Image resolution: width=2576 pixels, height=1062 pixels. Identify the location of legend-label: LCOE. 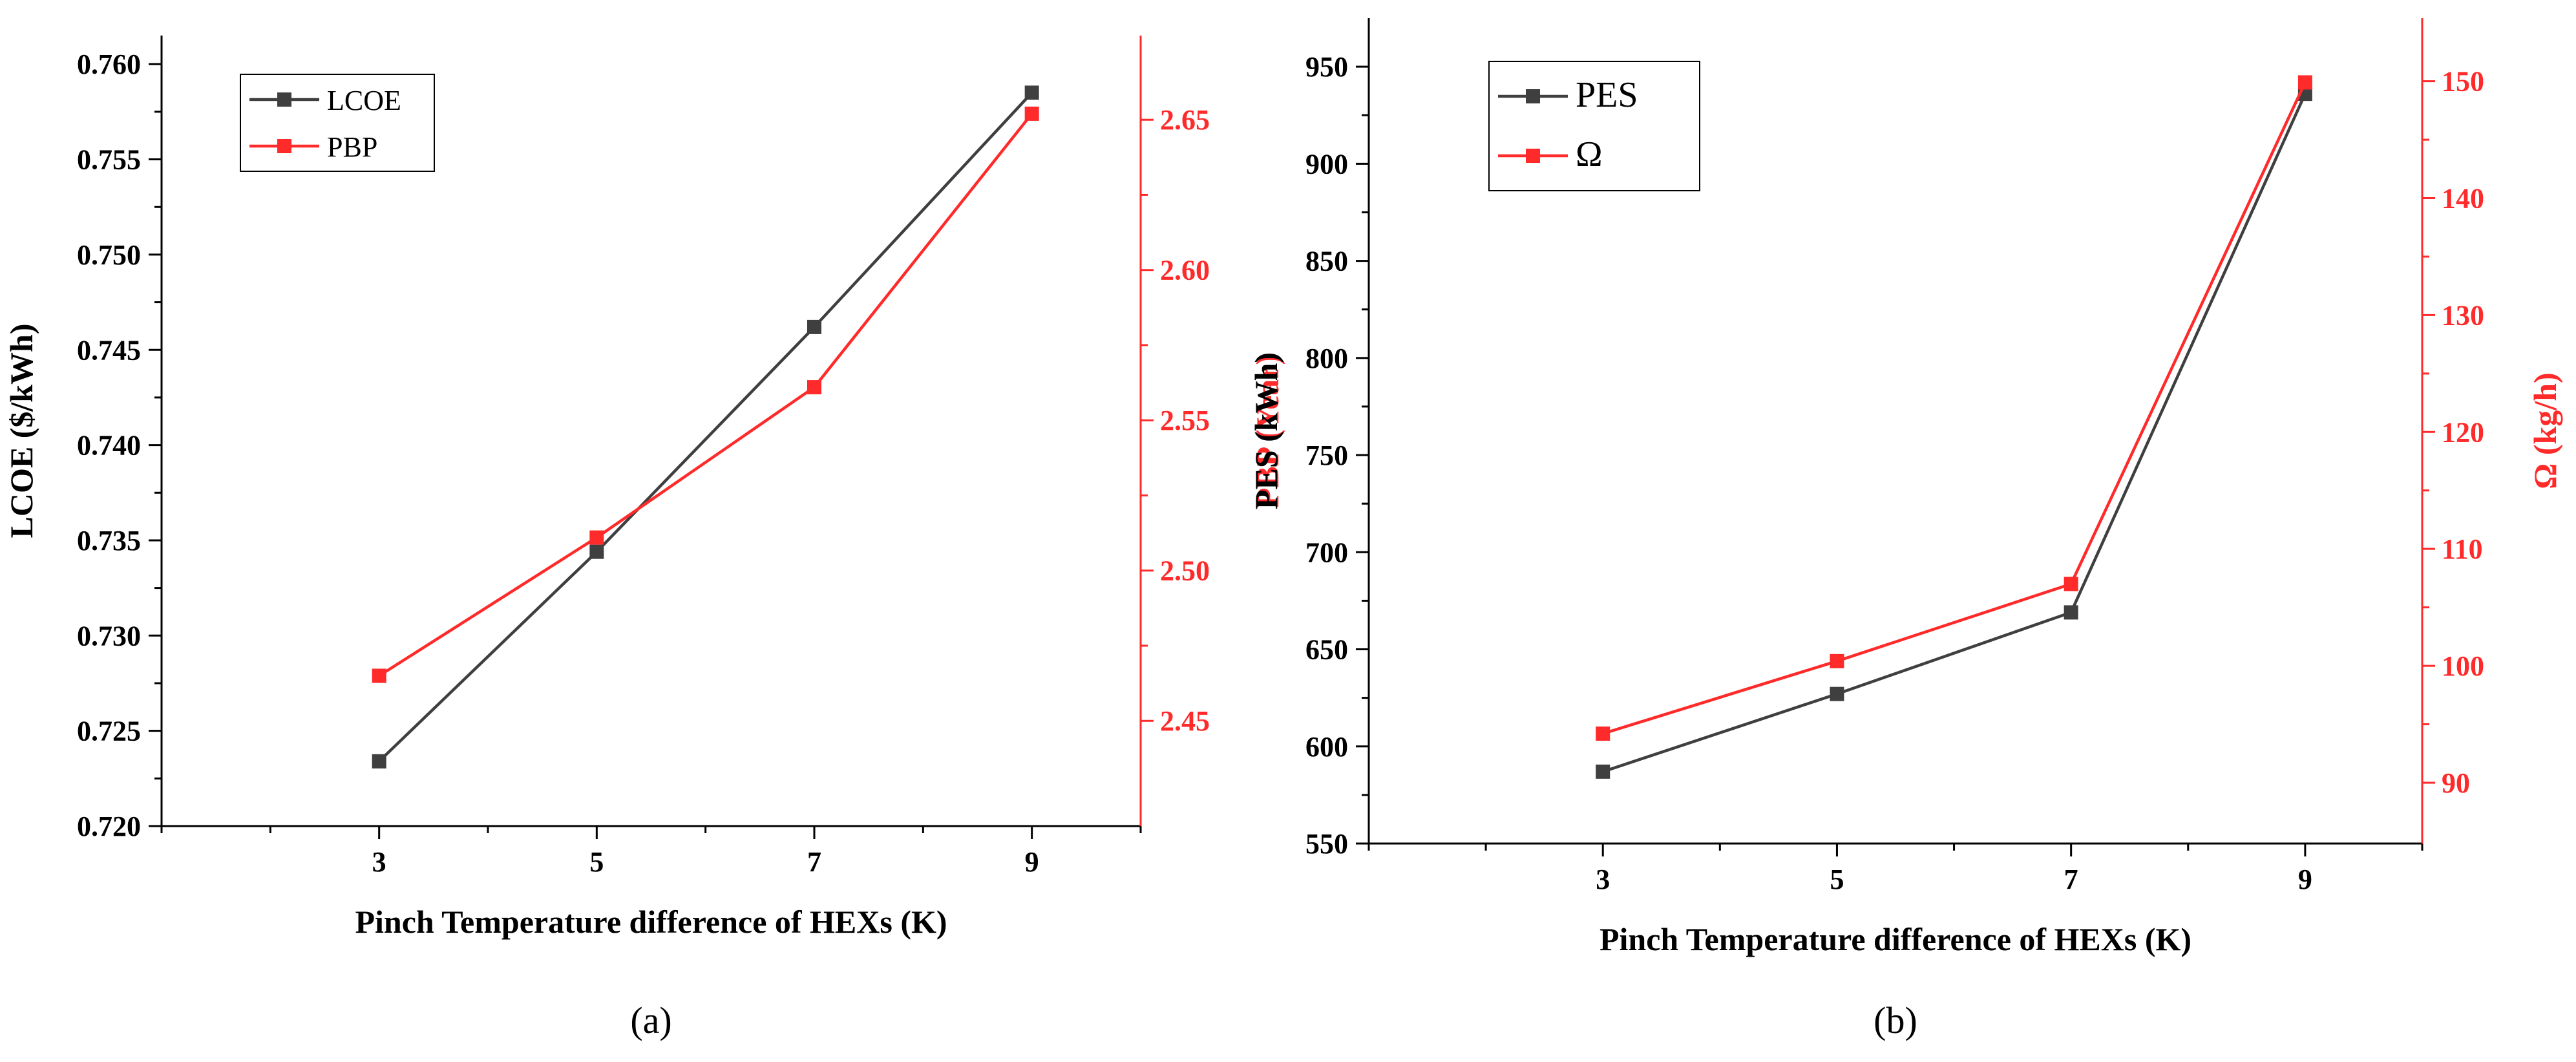
(364, 100).